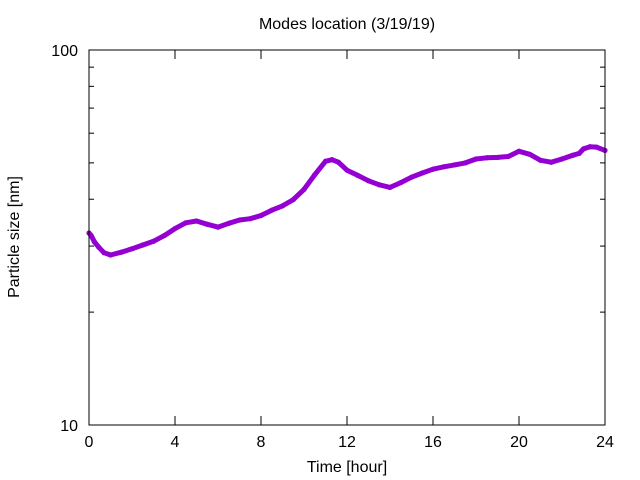 The height and width of the screenshot is (480, 640). What do you see at coordinates (64, 51) in the screenshot?
I see `y-tick-label: 100` at bounding box center [64, 51].